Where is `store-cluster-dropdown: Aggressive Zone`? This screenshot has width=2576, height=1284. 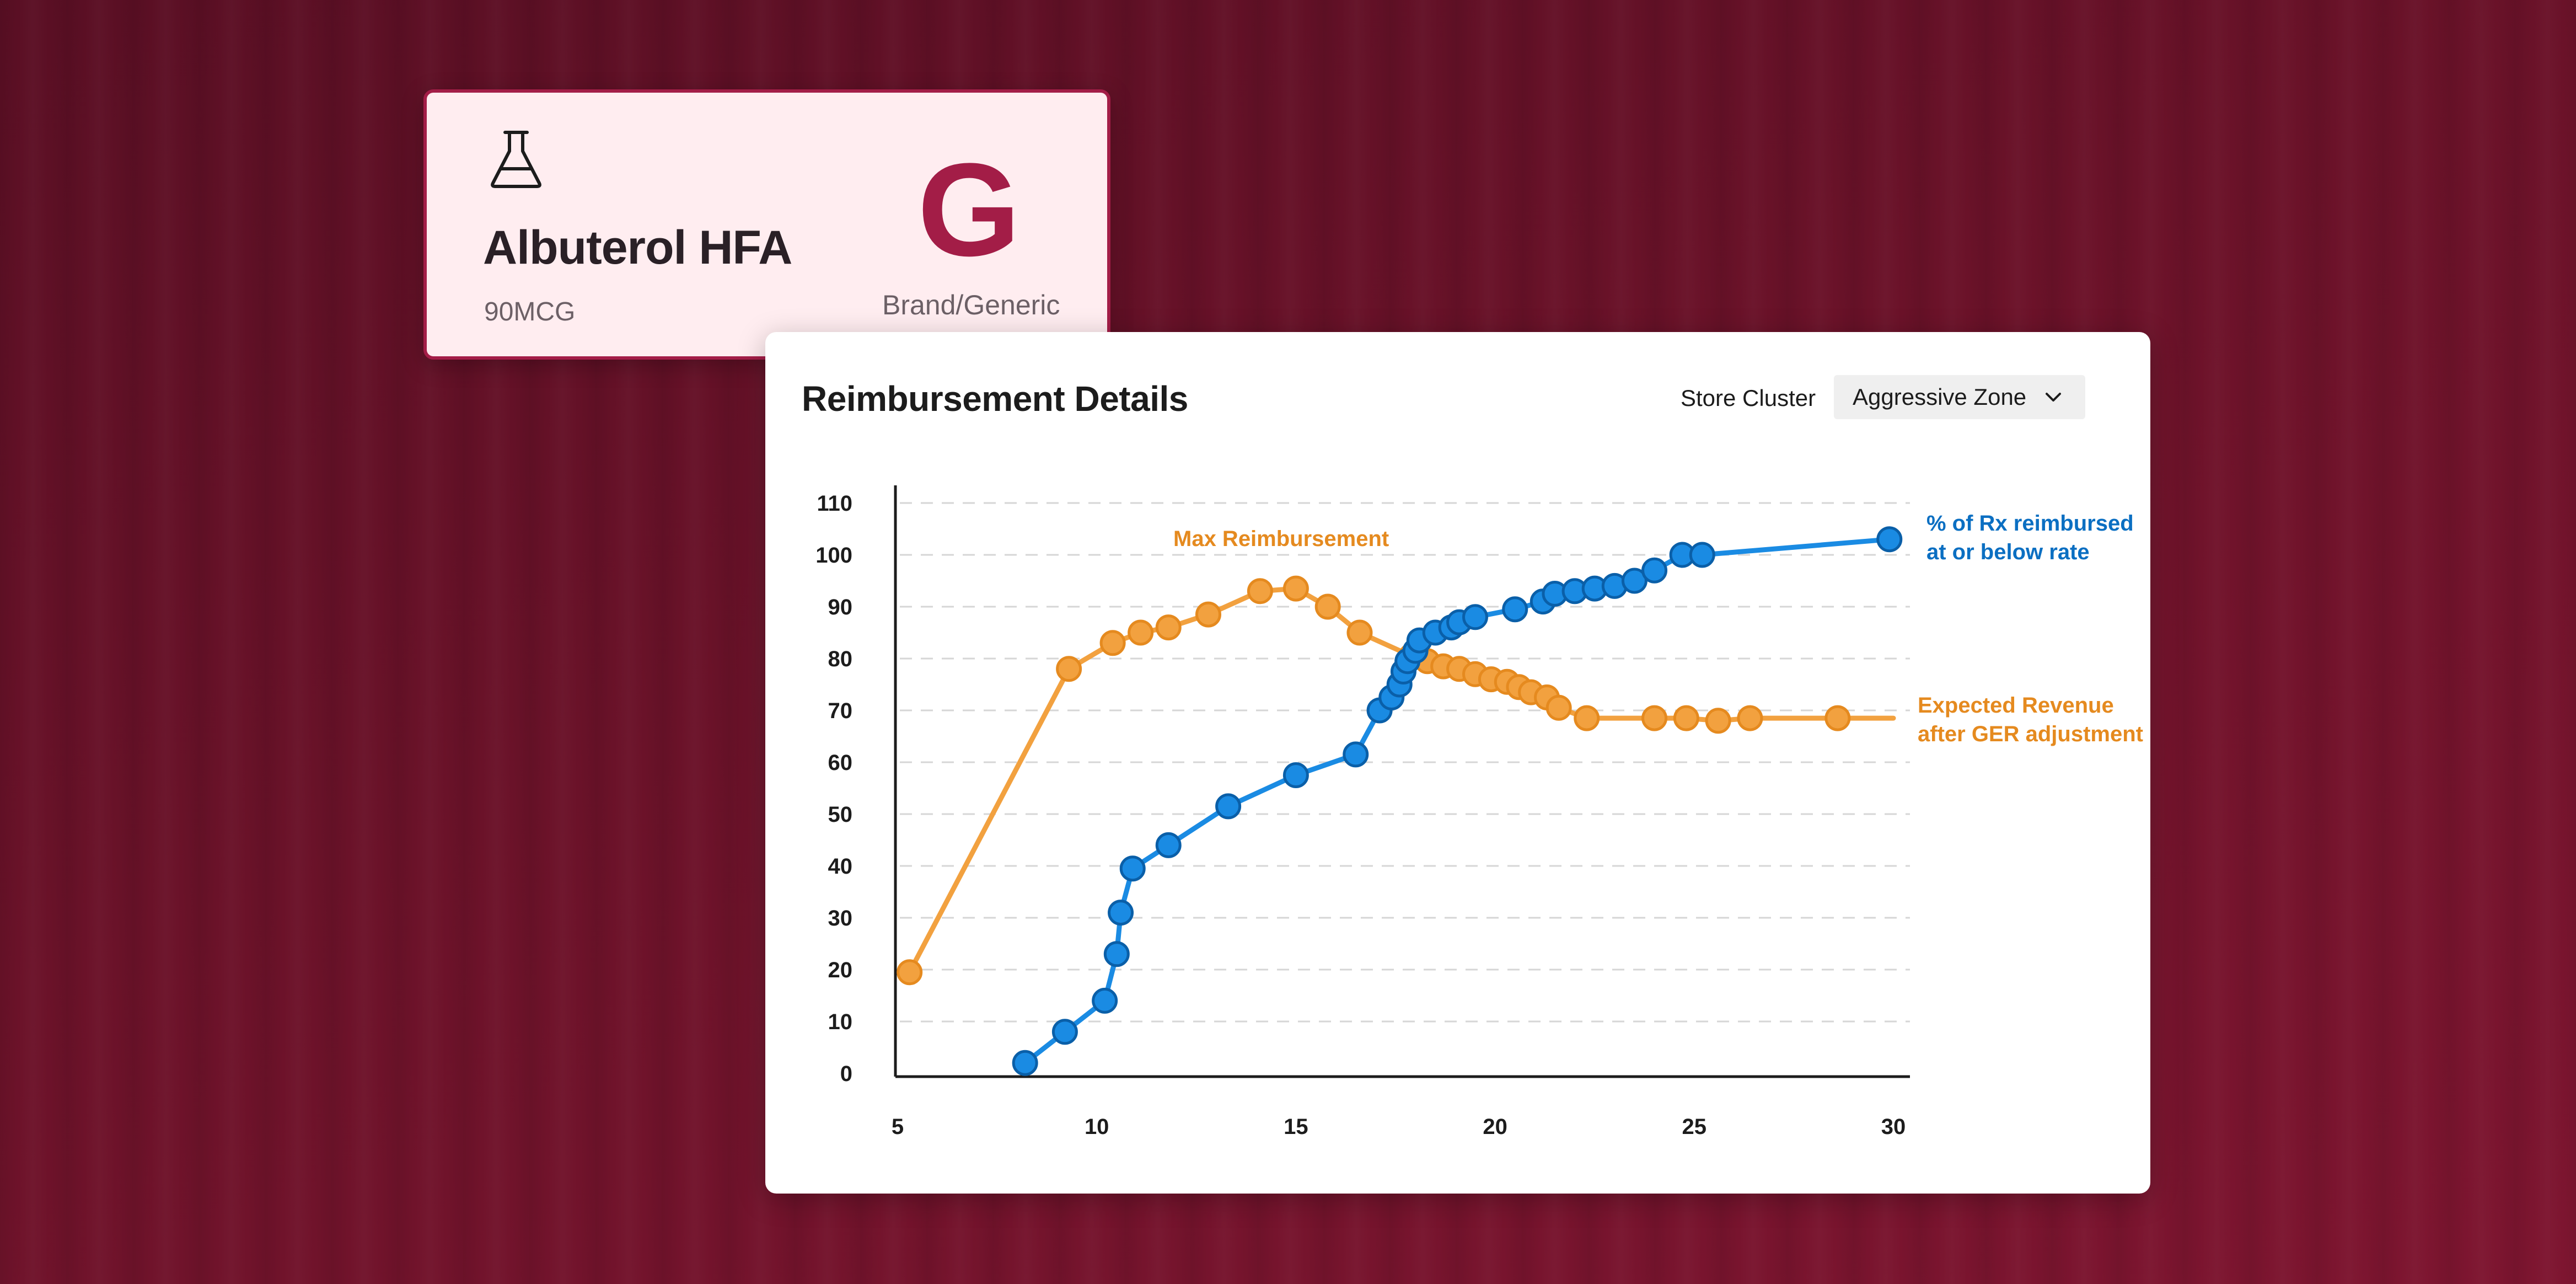 store-cluster-dropdown: Aggressive Zone is located at coordinates (1960, 397).